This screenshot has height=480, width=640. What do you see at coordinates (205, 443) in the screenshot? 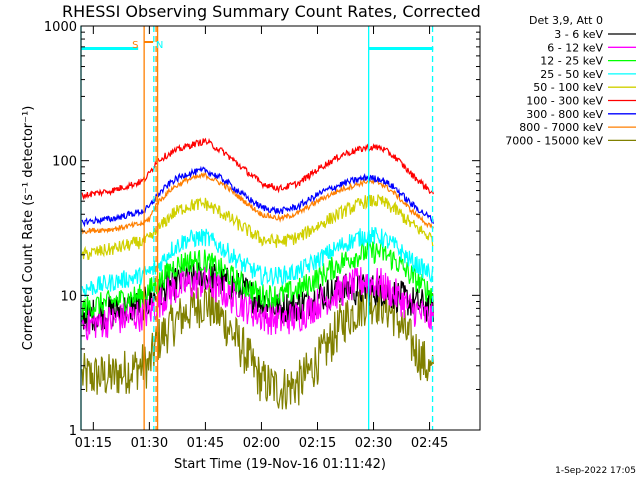
I see `x-tick-label: 01:45` at bounding box center [205, 443].